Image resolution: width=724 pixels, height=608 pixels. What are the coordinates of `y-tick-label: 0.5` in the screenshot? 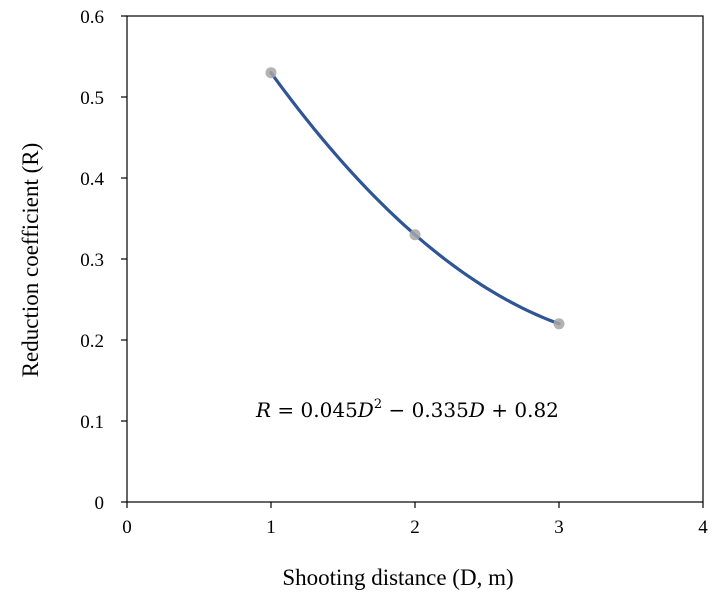 It's located at (92, 98).